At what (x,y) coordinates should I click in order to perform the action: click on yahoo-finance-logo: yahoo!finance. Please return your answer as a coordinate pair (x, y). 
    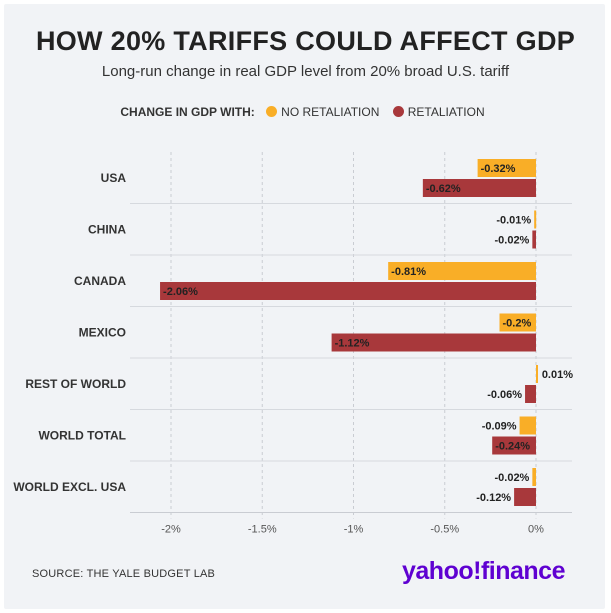
    Looking at the image, I should click on (483, 571).